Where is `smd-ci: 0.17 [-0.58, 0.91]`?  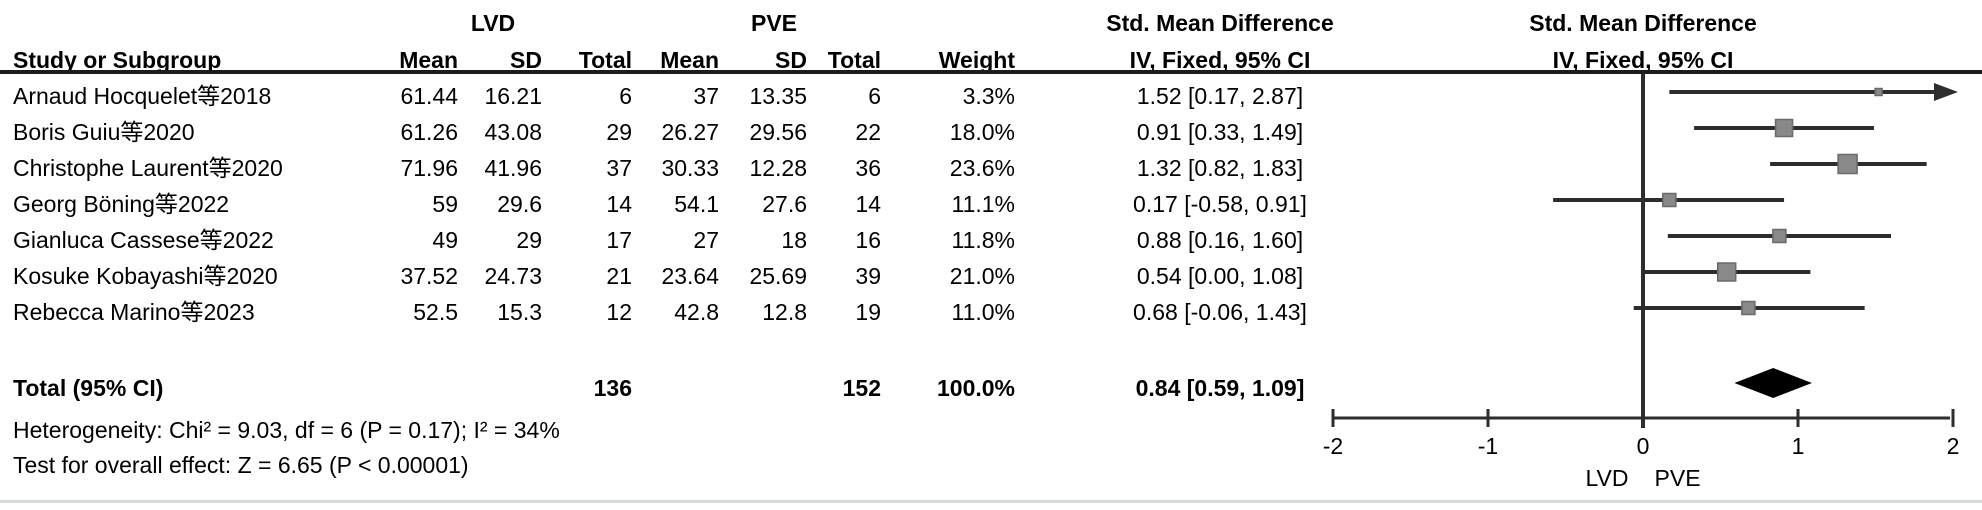
smd-ci: 0.17 [-0.58, 0.91] is located at coordinates (1220, 204).